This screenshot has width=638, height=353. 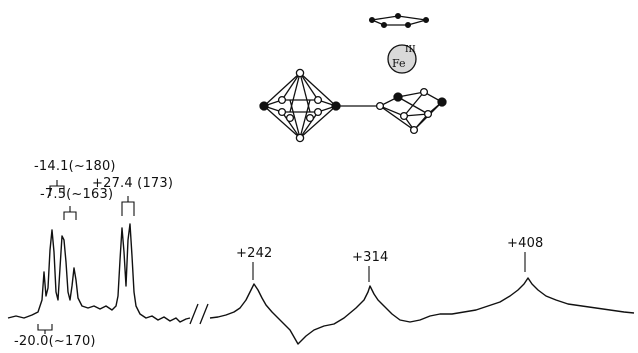 What do you see at coordinates (300, 105) in the screenshot?
I see `left-carborane-cage` at bounding box center [300, 105].